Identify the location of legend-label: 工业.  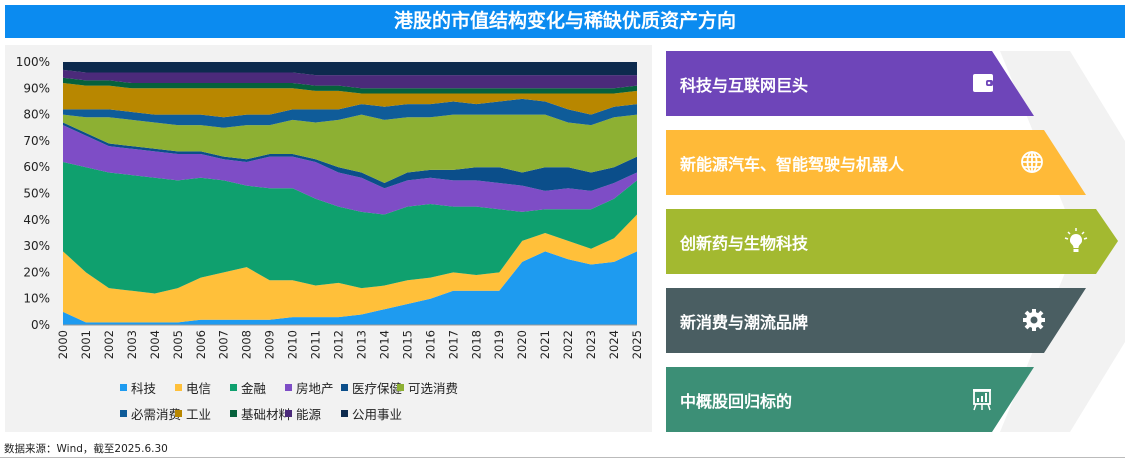
(199, 414).